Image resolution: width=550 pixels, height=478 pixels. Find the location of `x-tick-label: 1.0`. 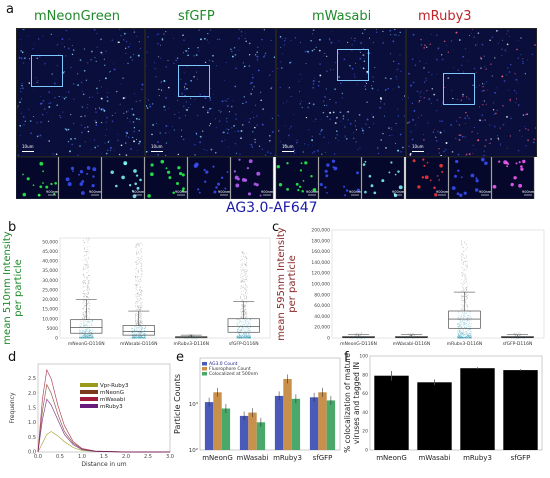

x-tick-label: 1.0 is located at coordinates (82, 457).